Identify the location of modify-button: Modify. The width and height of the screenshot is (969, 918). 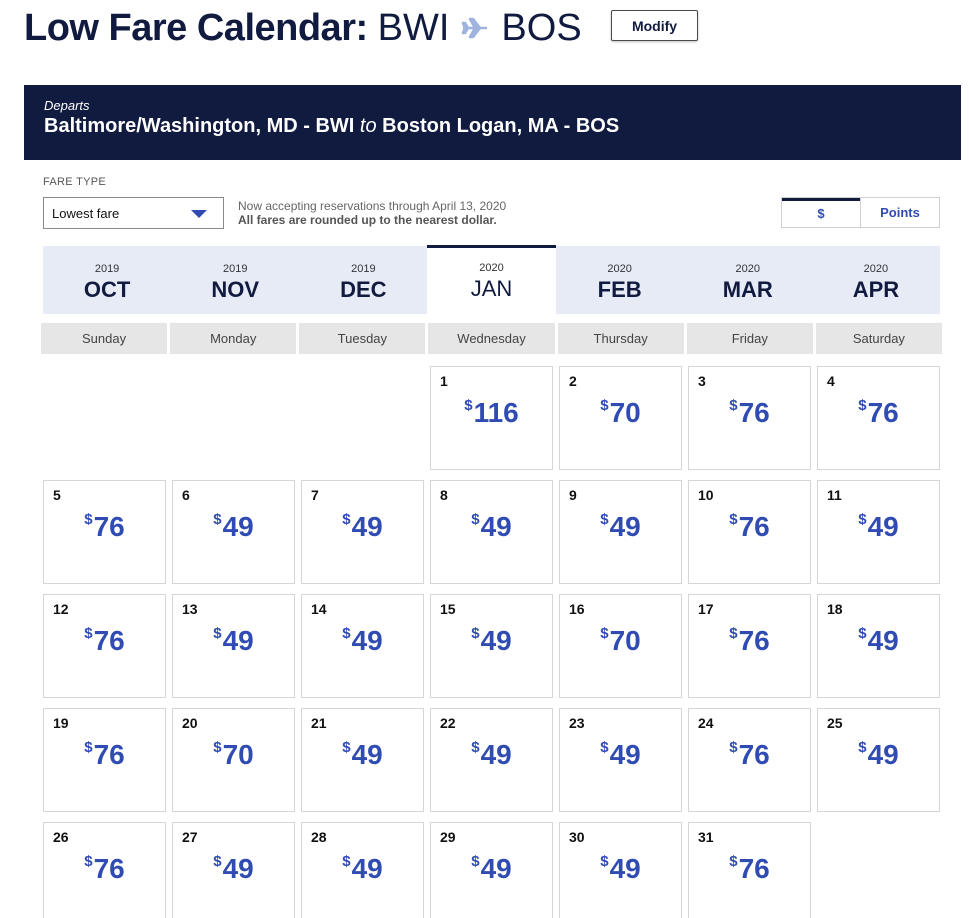
(654, 25).